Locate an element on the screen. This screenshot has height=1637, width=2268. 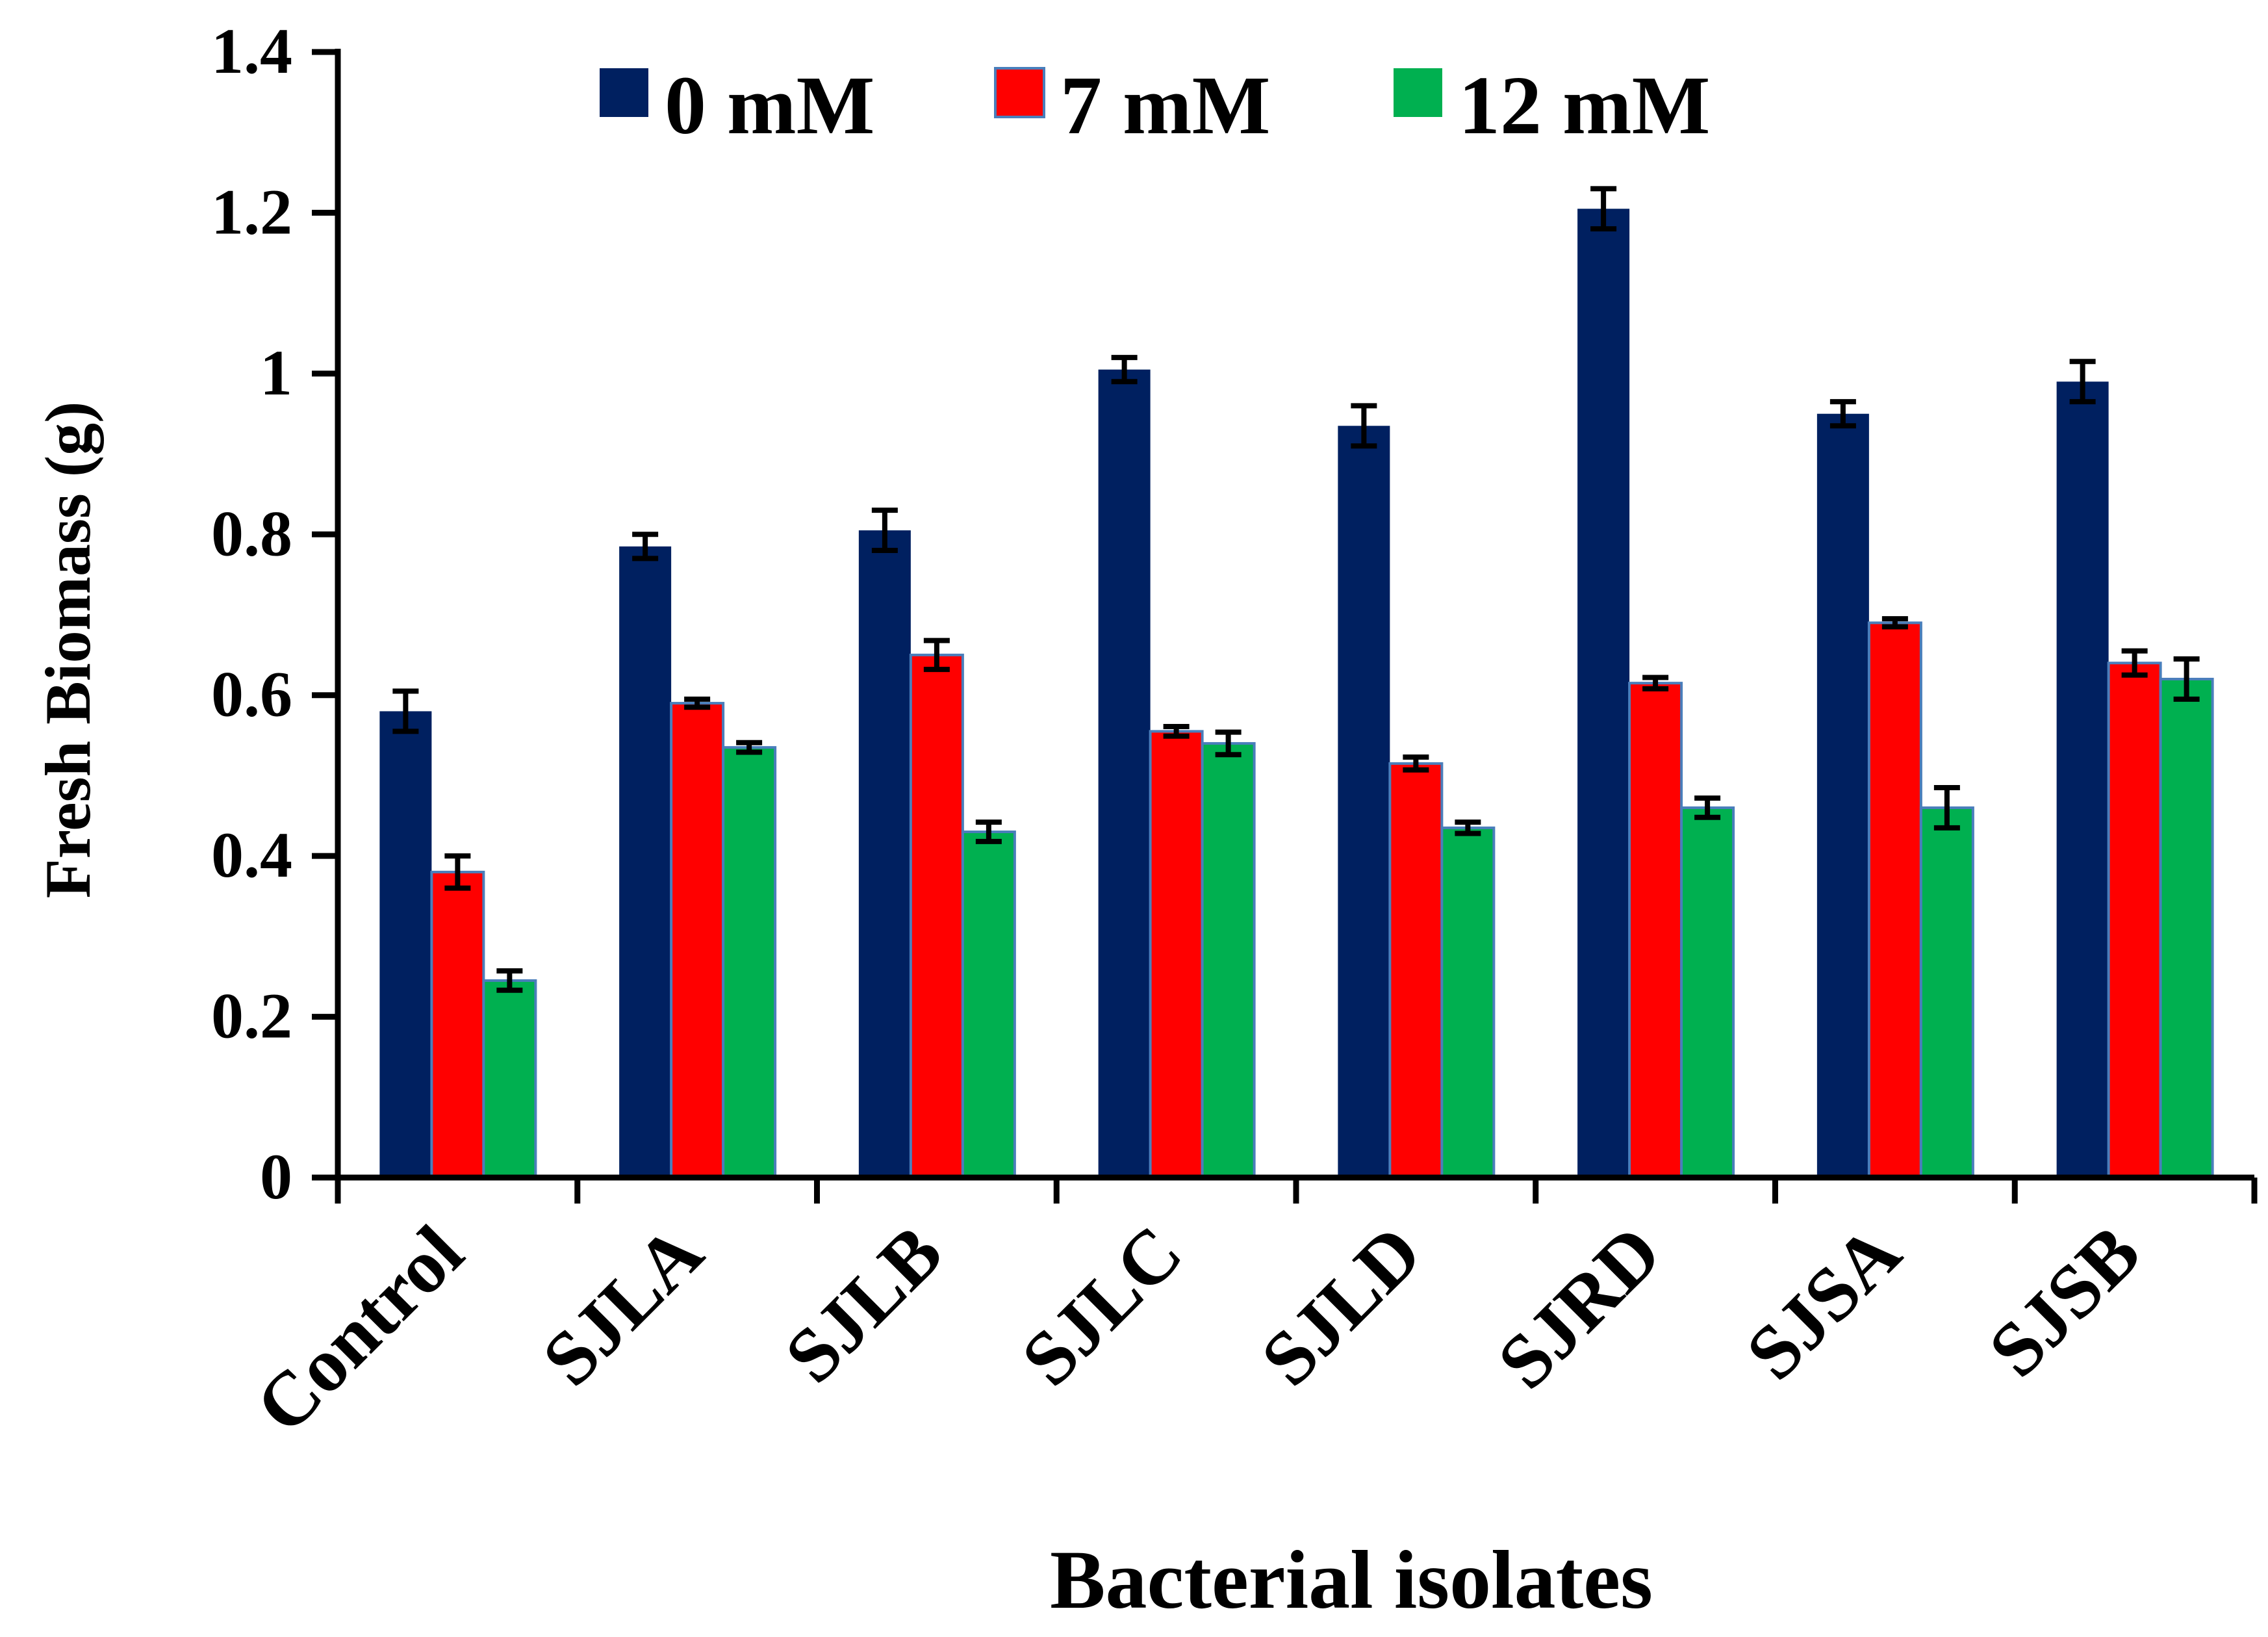
bar-control-12mm is located at coordinates (509, 1079).